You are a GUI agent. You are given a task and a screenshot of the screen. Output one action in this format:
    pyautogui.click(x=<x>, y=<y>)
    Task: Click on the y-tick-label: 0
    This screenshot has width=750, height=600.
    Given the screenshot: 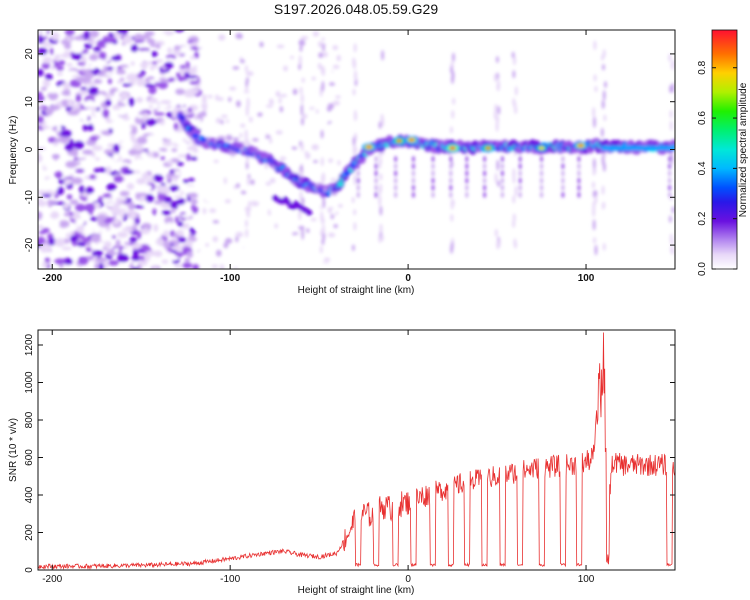 What is the action you would take?
    pyautogui.click(x=29, y=570)
    